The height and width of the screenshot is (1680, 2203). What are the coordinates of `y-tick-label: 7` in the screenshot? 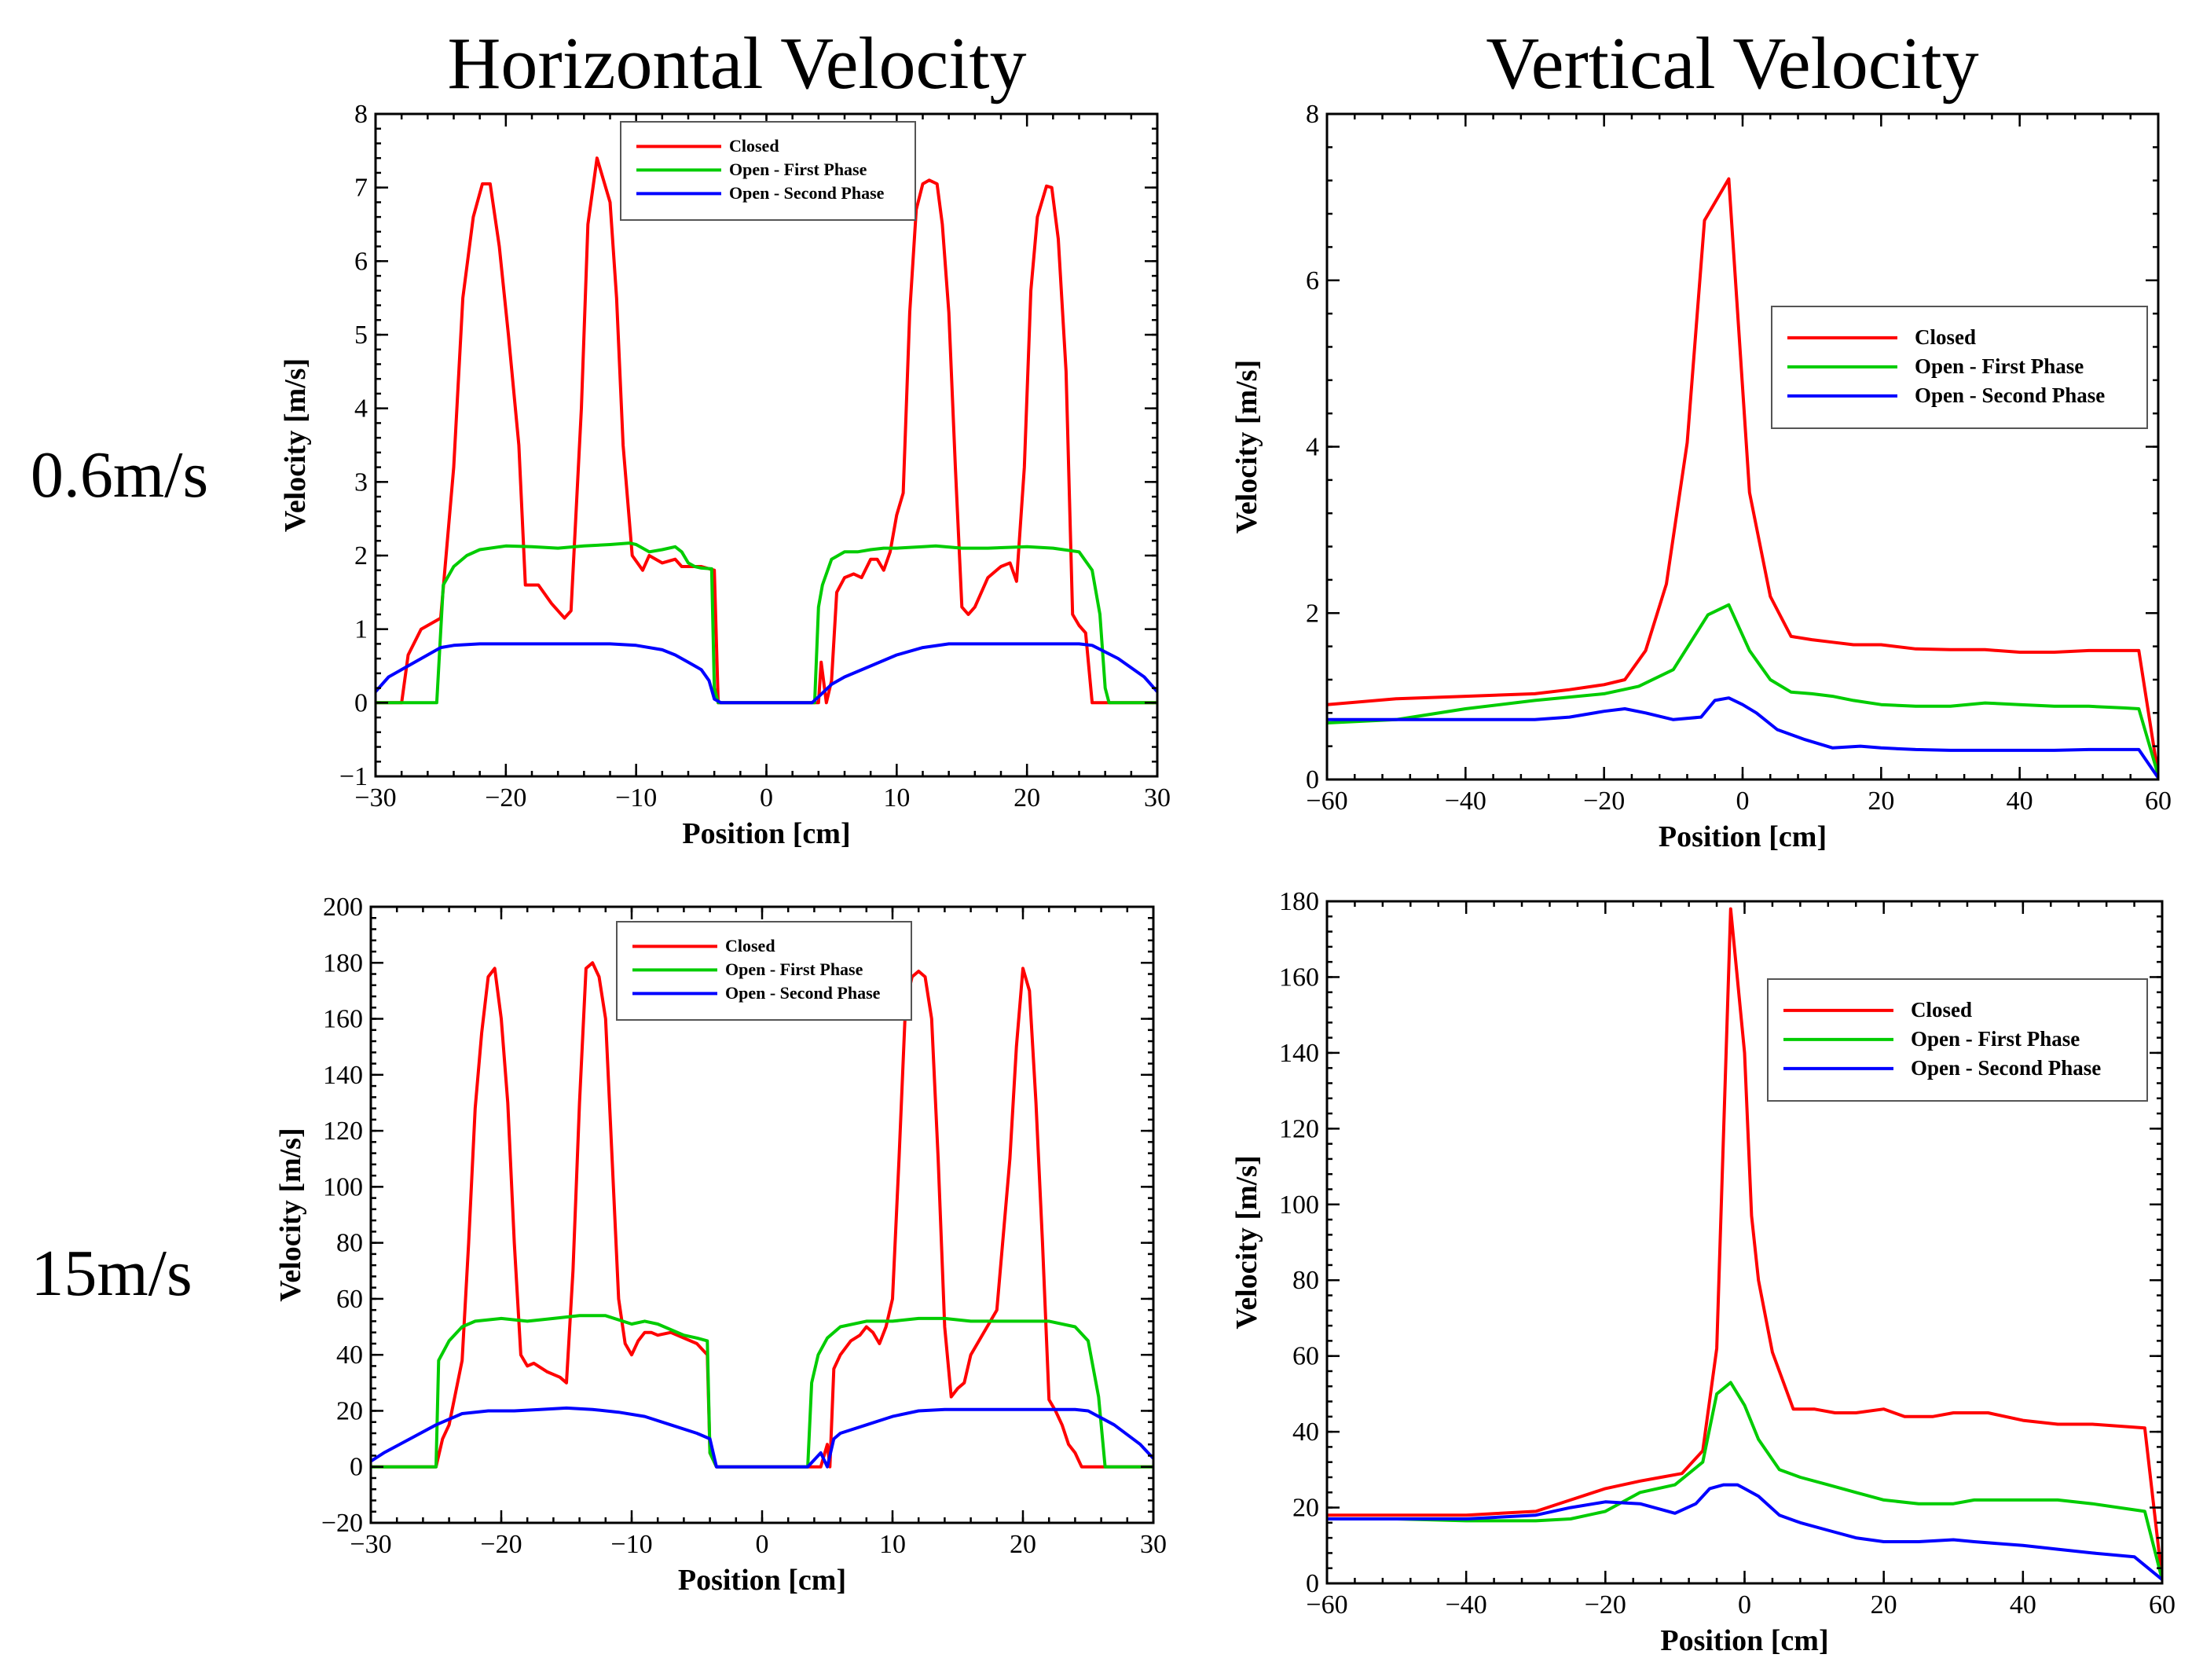 It's located at (361, 188).